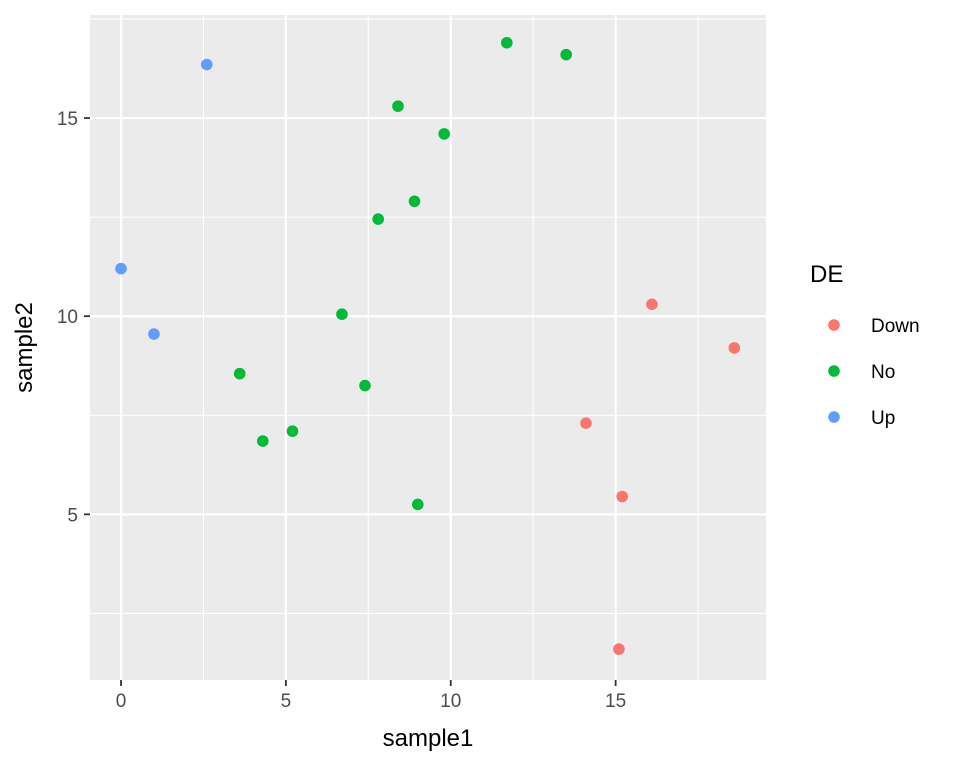  What do you see at coordinates (834, 371) in the screenshot?
I see `legend-key-no` at bounding box center [834, 371].